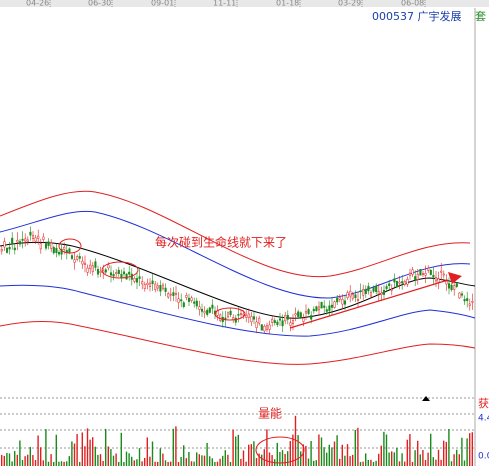 The width and height of the screenshot is (489, 466). What do you see at coordinates (224, 4) in the screenshot?
I see `date-label: 11-11` at bounding box center [224, 4].